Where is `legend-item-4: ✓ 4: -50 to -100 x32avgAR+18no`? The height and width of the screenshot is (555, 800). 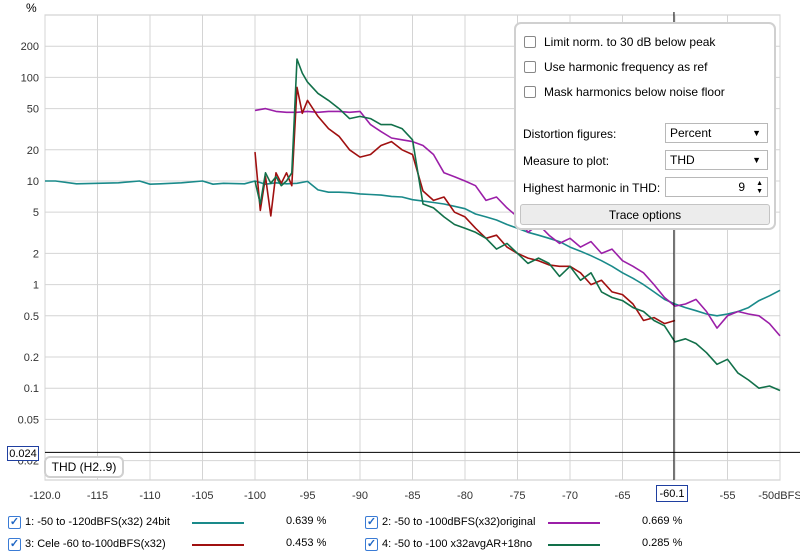 legend-item-4: ✓ 4: -50 to -100 x32avgAR+18no is located at coordinates (448, 544).